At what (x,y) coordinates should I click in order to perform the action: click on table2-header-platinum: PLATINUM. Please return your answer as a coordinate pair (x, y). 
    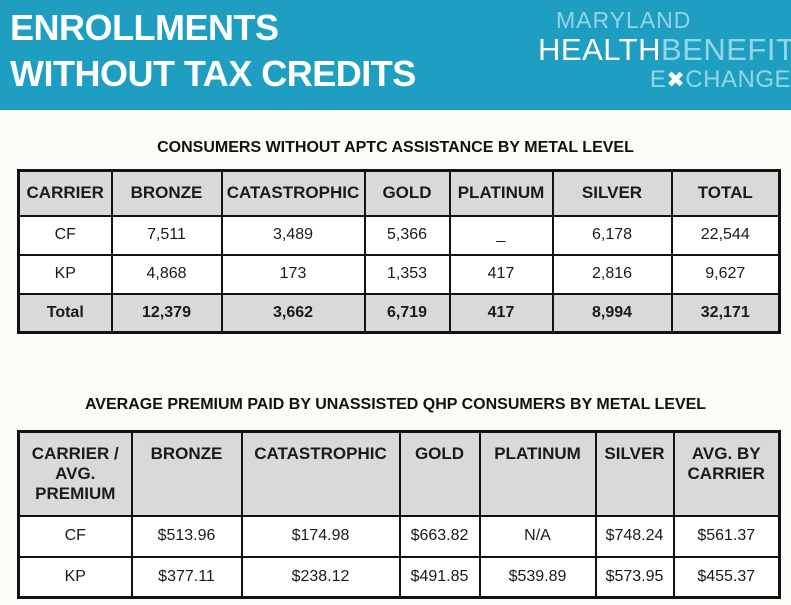
    Looking at the image, I should click on (537, 473).